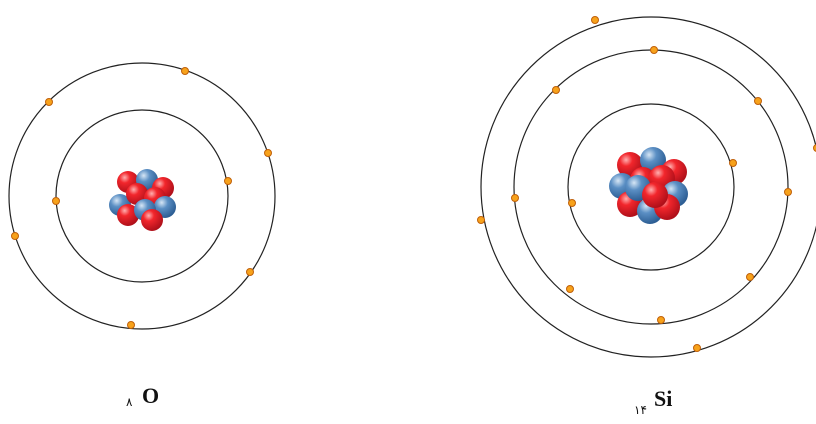 This screenshot has width=816, height=424. Describe the element at coordinates (640, 410) in the screenshot. I see `atomic-number: ۱۴` at that location.